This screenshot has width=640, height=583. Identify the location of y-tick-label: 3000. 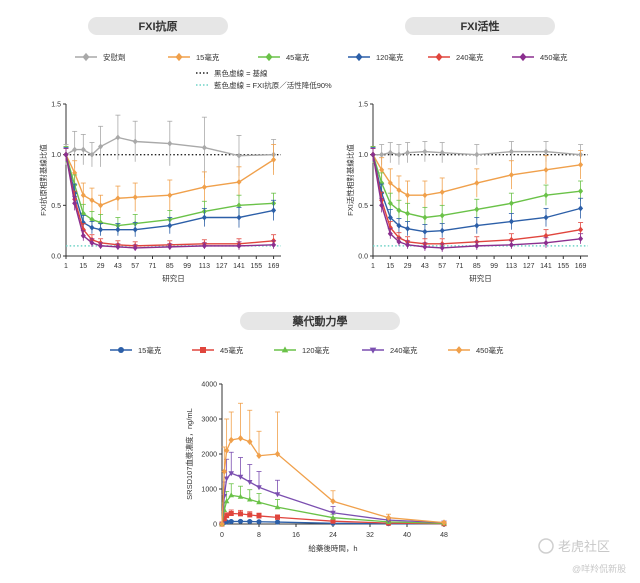
(209, 420).